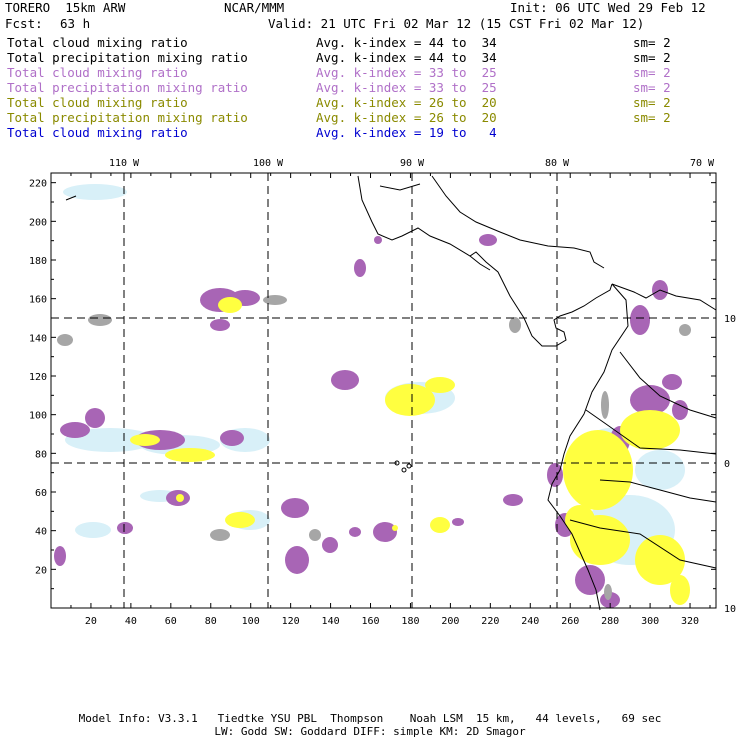  Describe the element at coordinates (518, 222) in the screenshot. I see `coastline-caribbean` at that location.